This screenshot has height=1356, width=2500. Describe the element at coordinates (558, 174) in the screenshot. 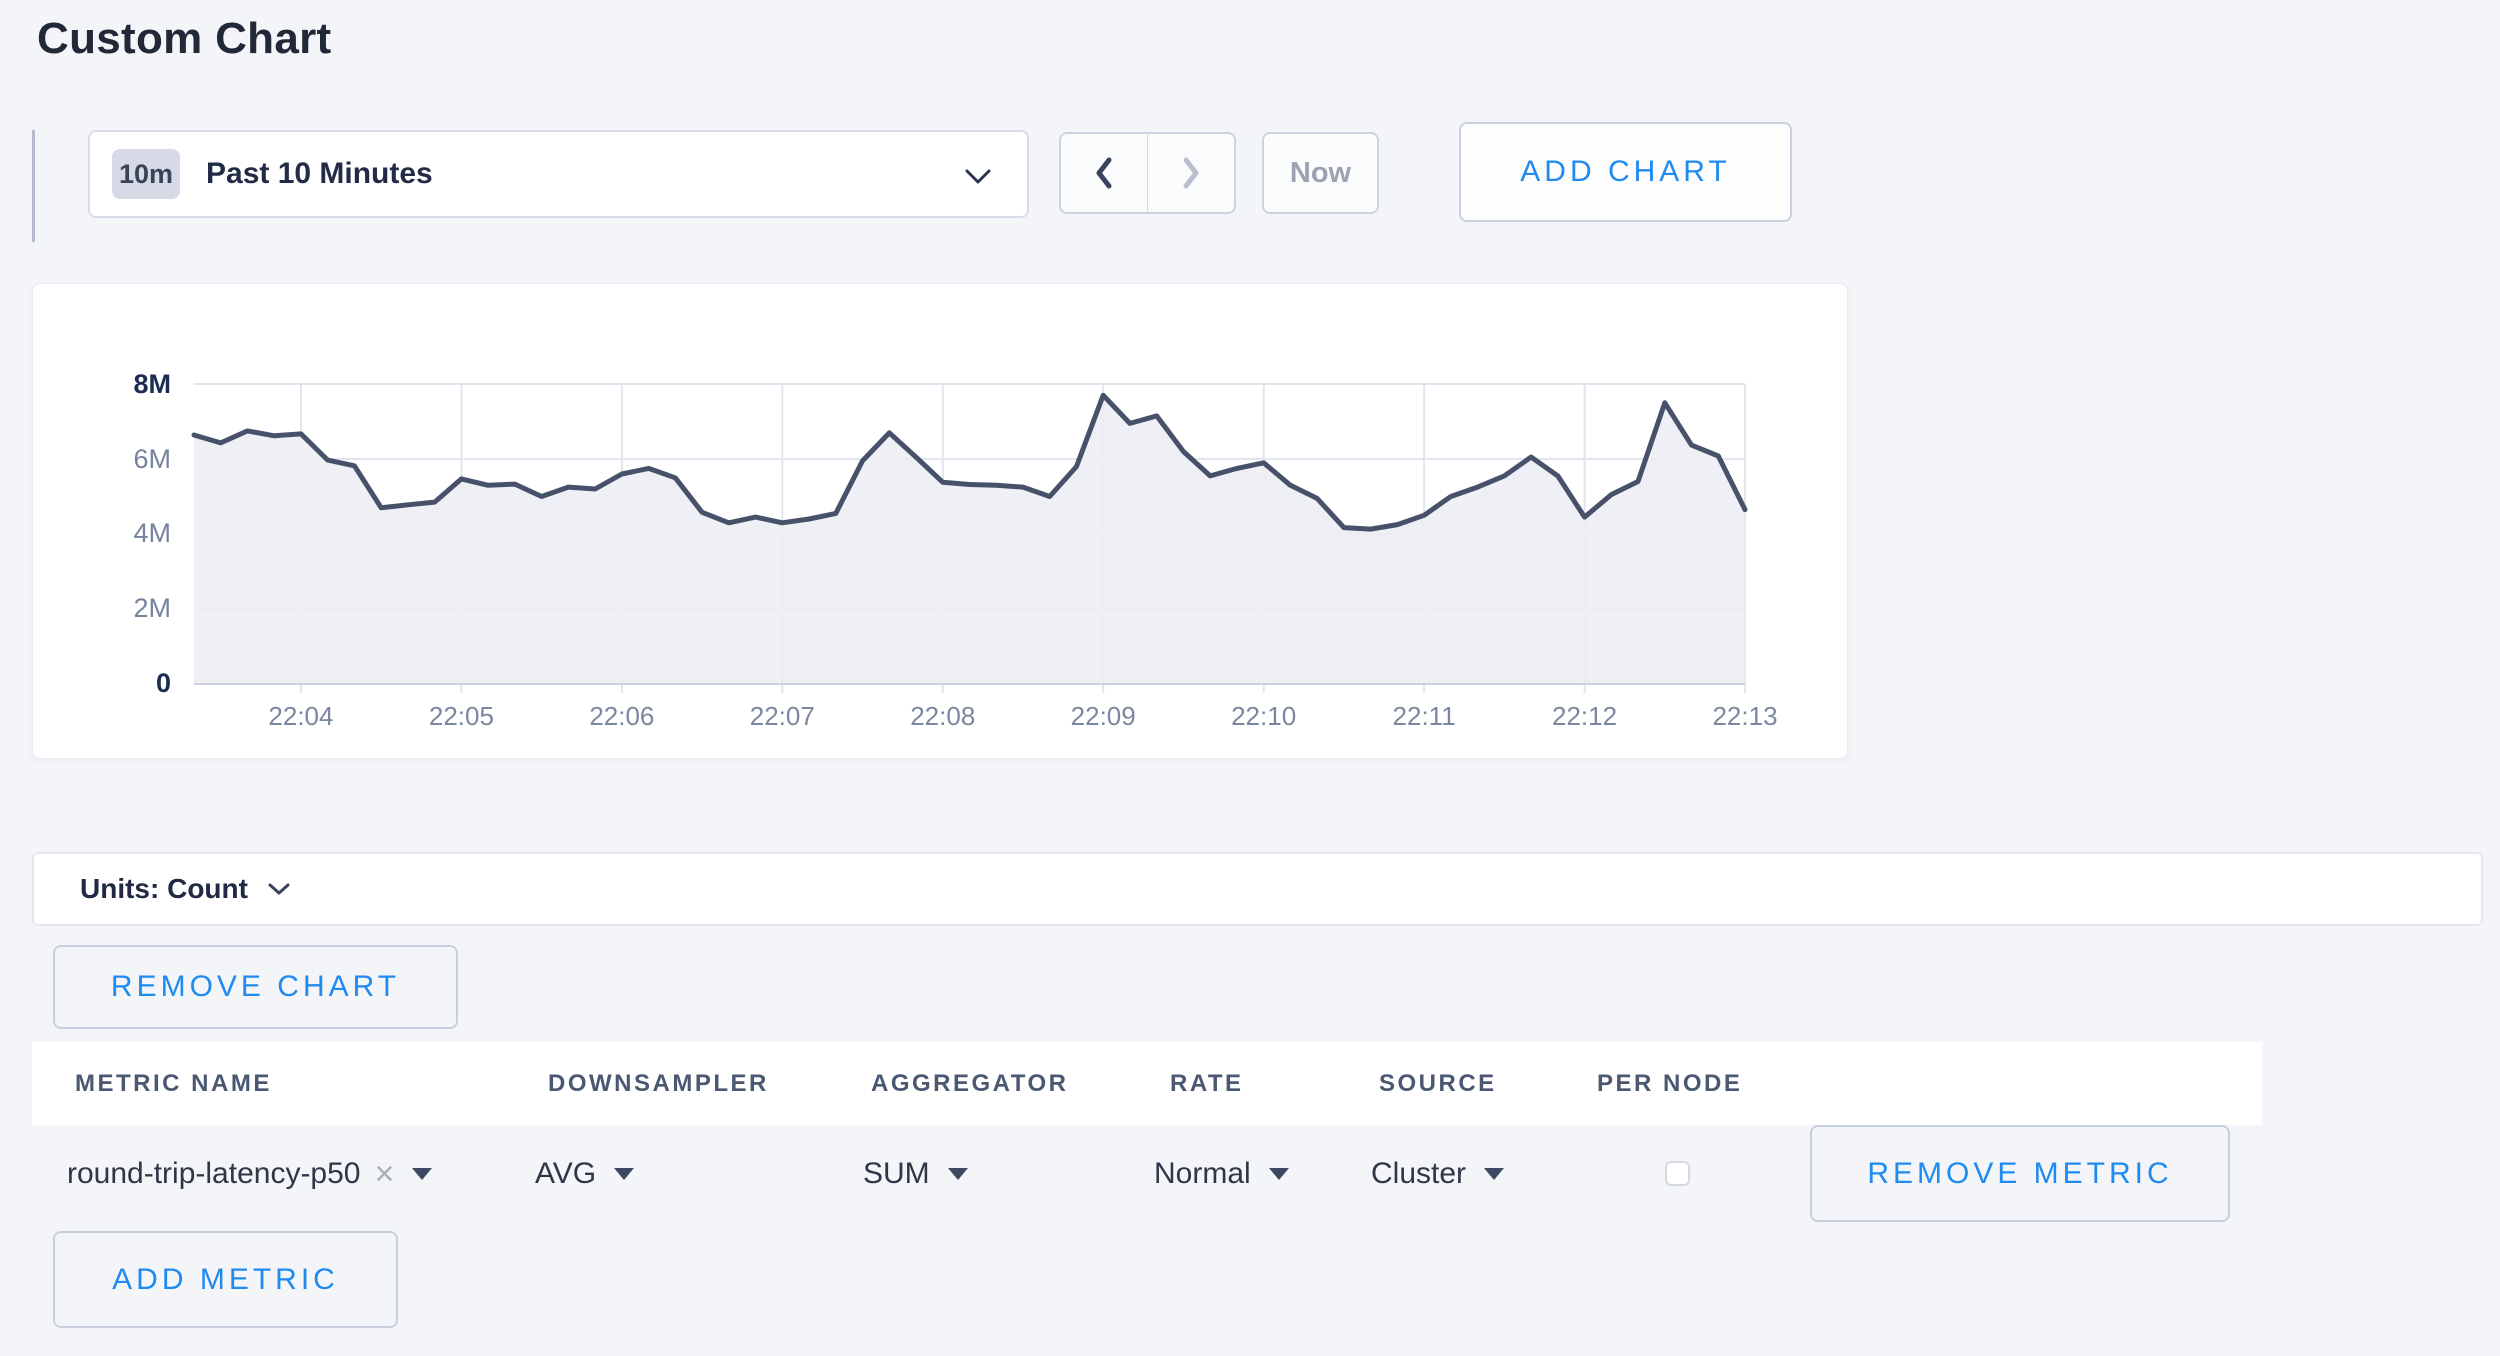

I see `time-range-select: 10m Past 10 Minutes` at that location.